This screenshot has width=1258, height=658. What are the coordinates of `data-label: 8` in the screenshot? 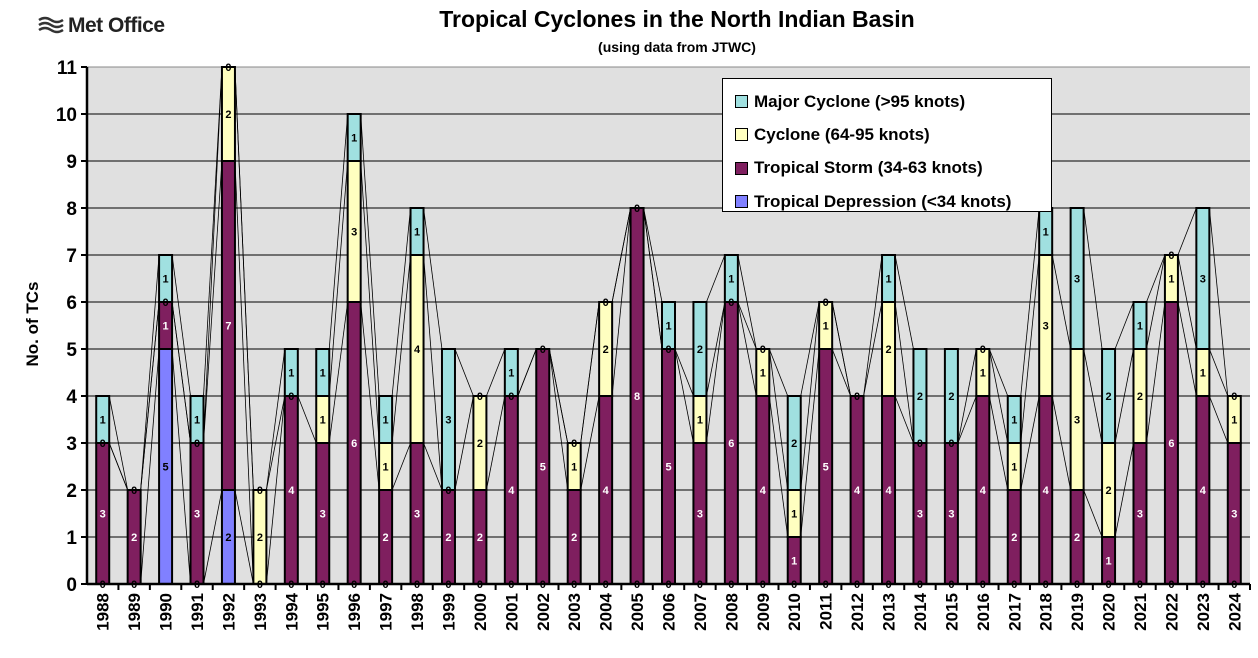 It's located at (637, 397).